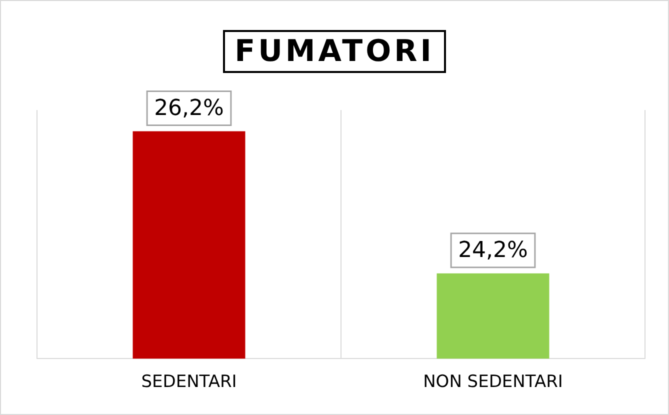  Describe the element at coordinates (493, 382) in the screenshot. I see `x-tick-label: NON SEDENTARI` at that location.